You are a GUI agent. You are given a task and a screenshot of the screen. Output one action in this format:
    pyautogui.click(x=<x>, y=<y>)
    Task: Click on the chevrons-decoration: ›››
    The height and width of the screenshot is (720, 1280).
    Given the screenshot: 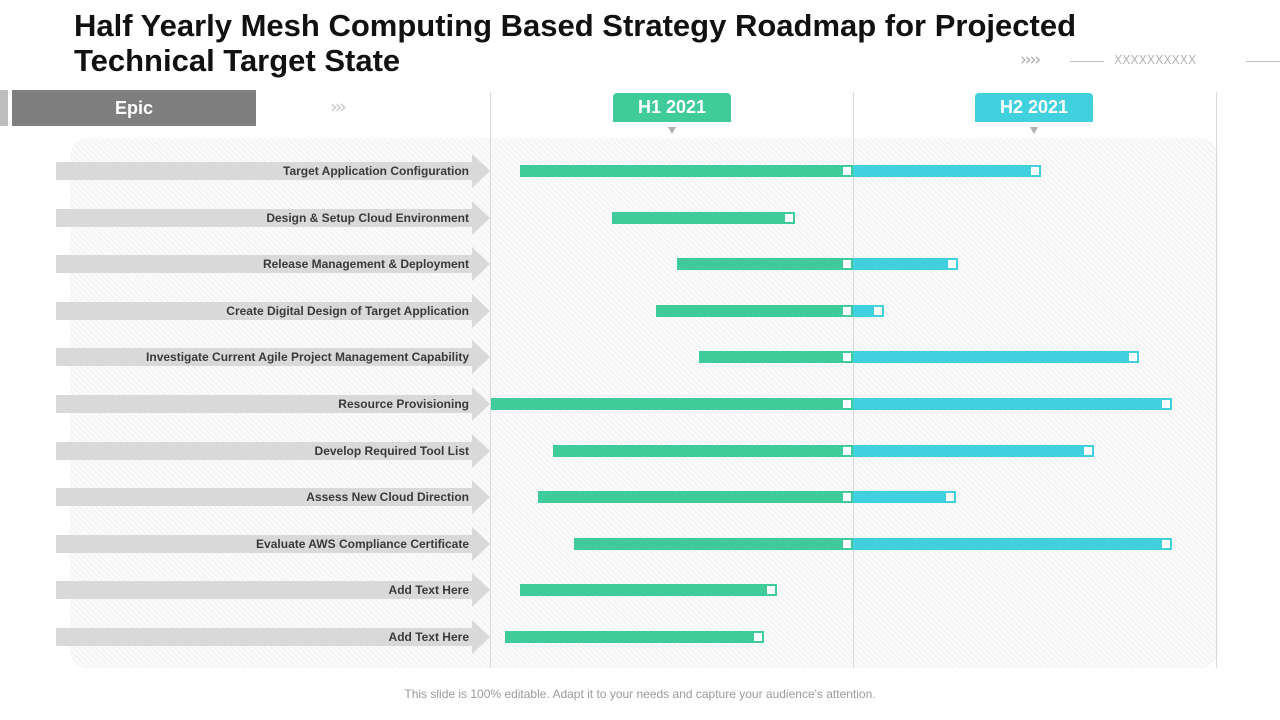 What is the action you would take?
    pyautogui.click(x=338, y=107)
    